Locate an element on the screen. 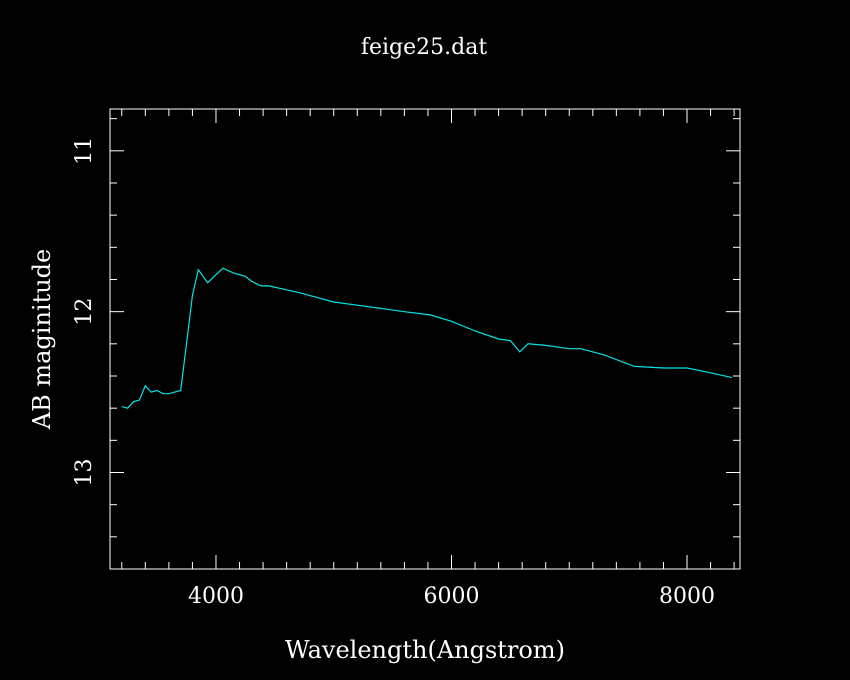 This screenshot has width=850, height=680. y-axis-label: AB maginitude is located at coordinates (42, 340).